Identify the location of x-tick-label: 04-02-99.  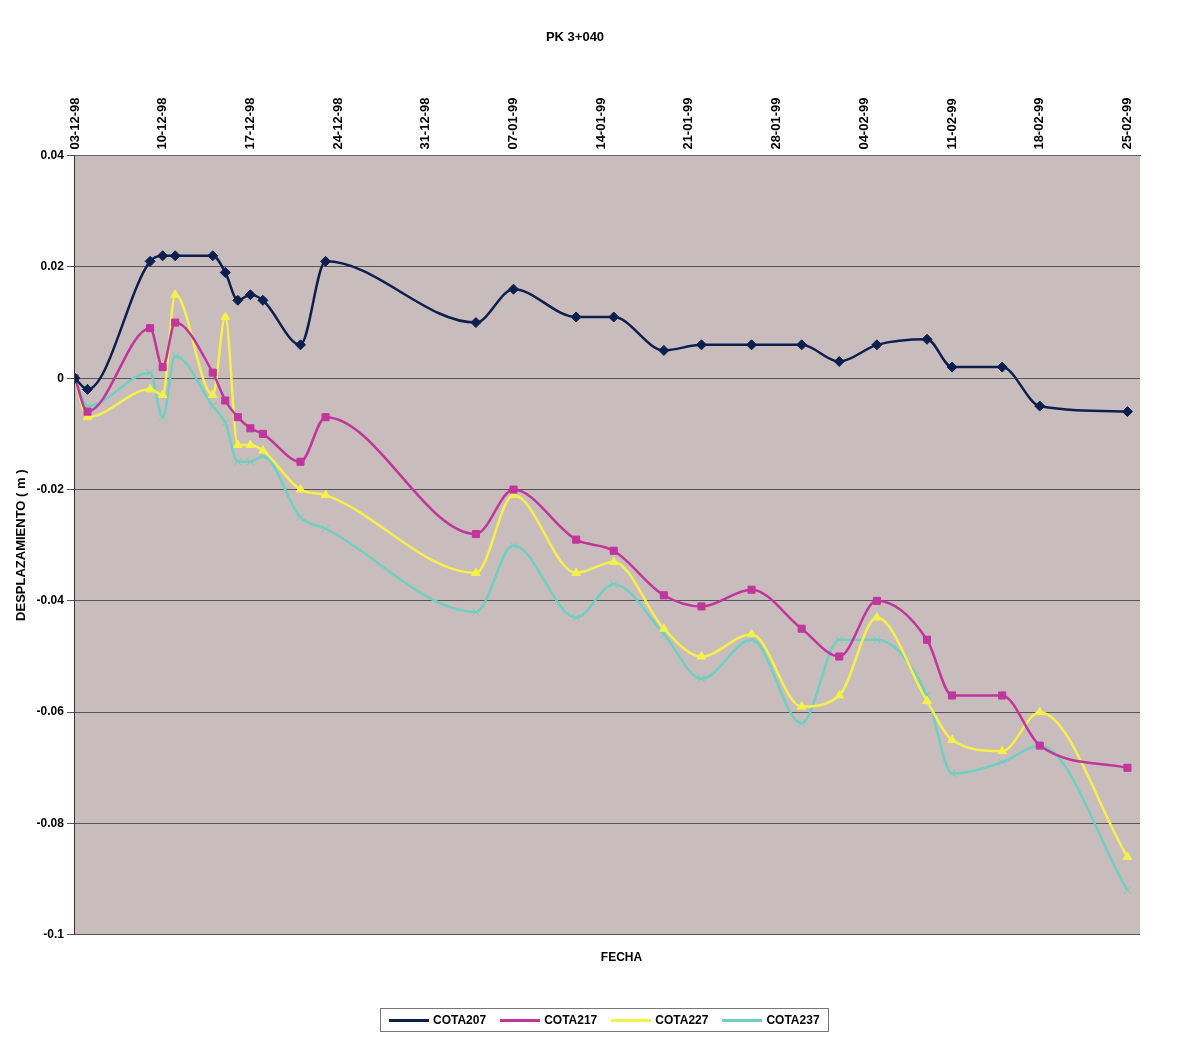
(863, 123).